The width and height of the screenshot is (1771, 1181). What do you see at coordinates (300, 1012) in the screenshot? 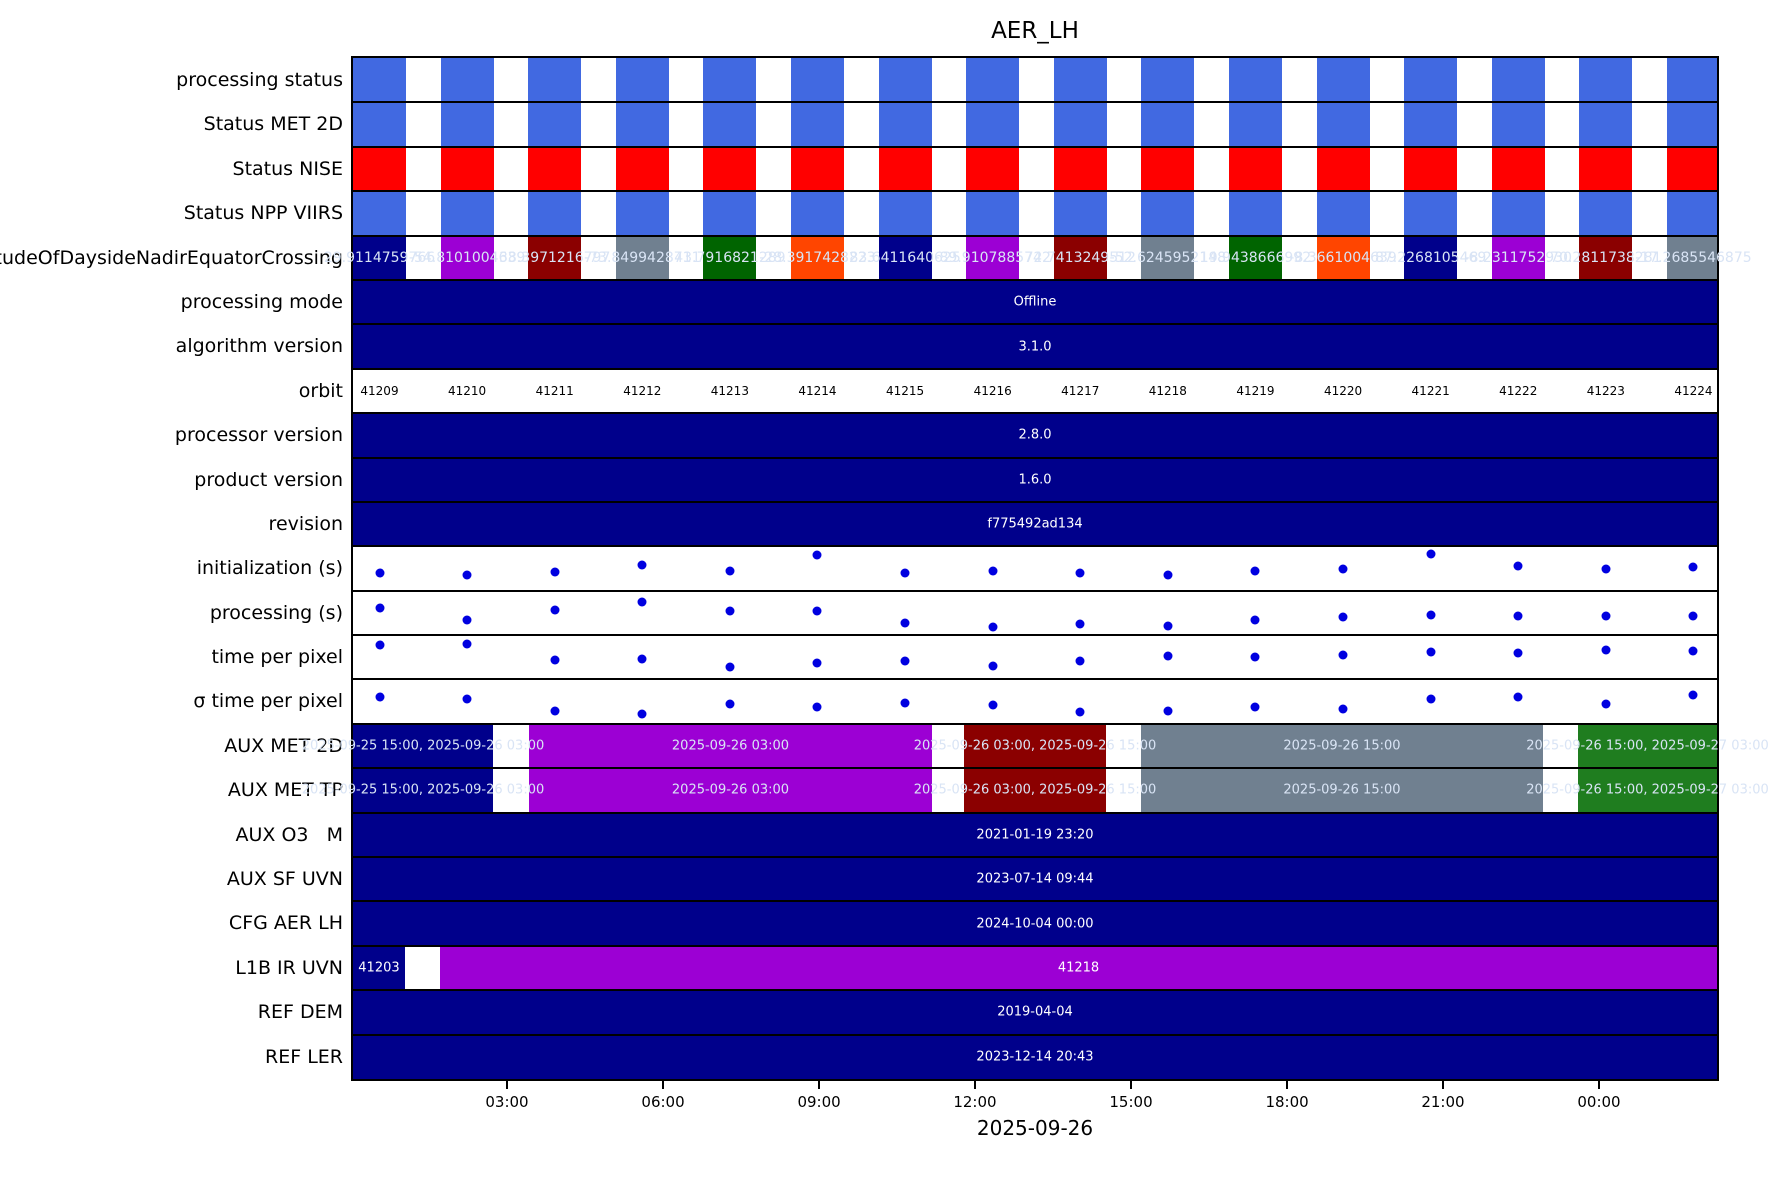
I see `row-label-21: REF DEM` at bounding box center [300, 1012].